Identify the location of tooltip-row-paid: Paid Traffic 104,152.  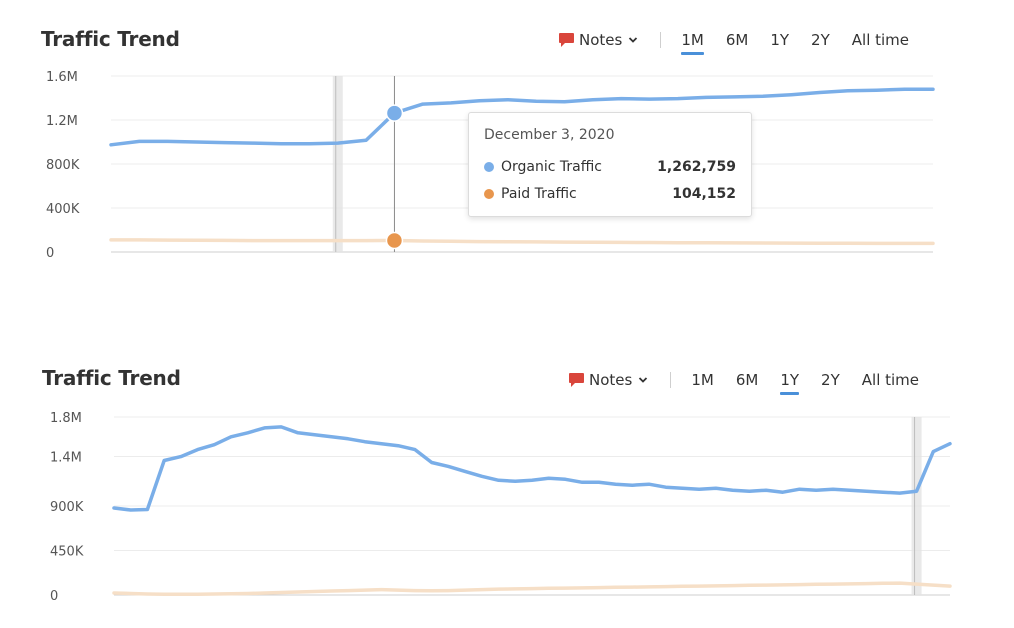
(610, 193).